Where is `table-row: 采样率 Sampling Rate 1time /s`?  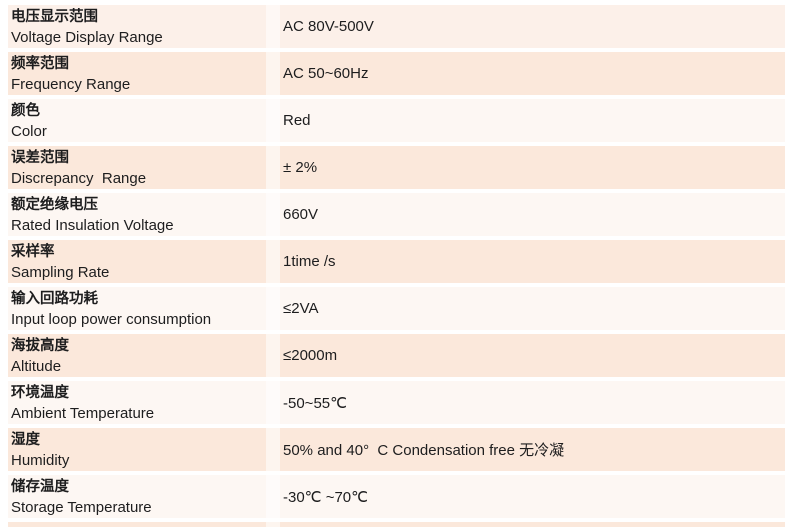
table-row: 采样率 Sampling Rate 1time /s is located at coordinates (396, 261).